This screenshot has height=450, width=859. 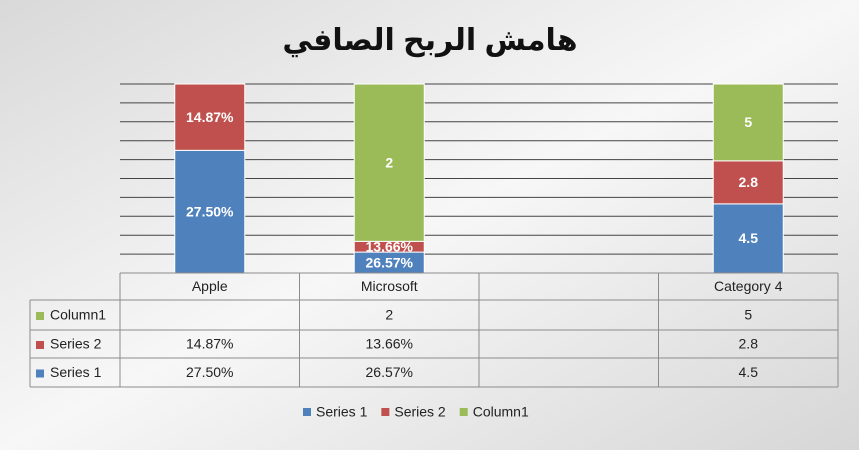 What do you see at coordinates (429, 41) in the screenshot?
I see `chart-title: هامش الربح الصافي` at bounding box center [429, 41].